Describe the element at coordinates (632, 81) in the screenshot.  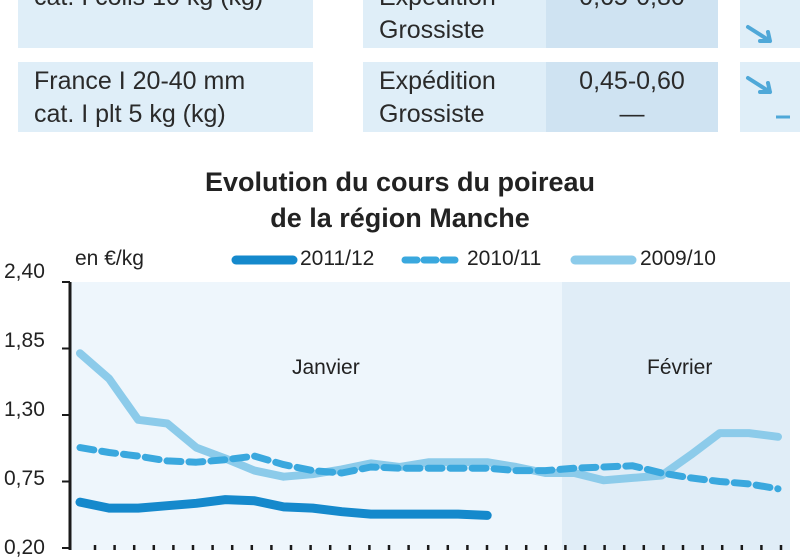
I see `price-cell-line: 0,45-0,60` at that location.